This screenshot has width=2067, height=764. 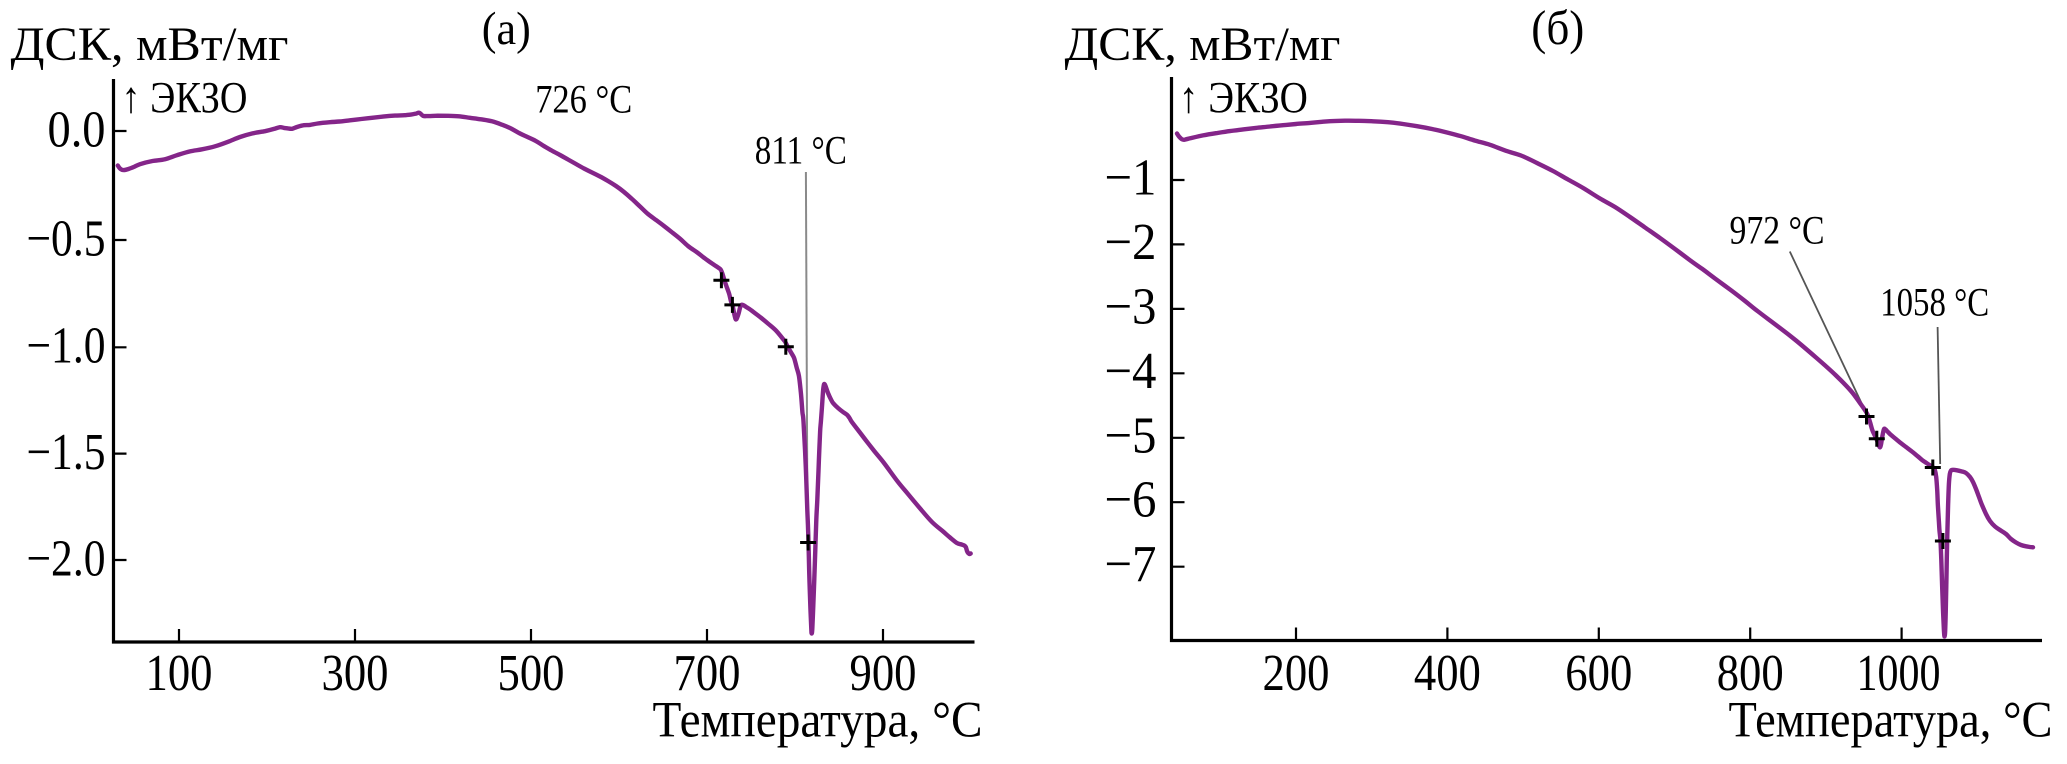 What do you see at coordinates (1296, 673) in the screenshot?
I see `svg-text: 200` at bounding box center [1296, 673].